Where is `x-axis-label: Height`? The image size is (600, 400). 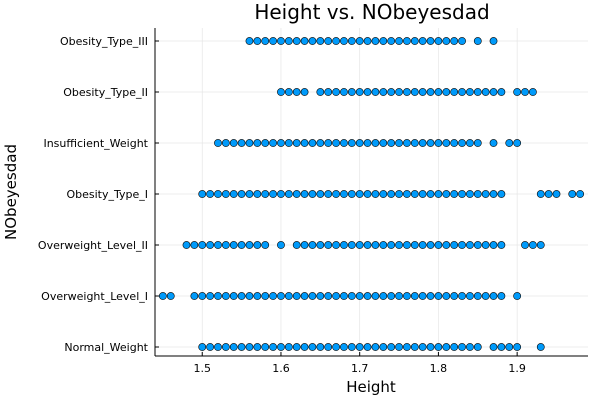
x-axis-label: Height is located at coordinates (371, 387).